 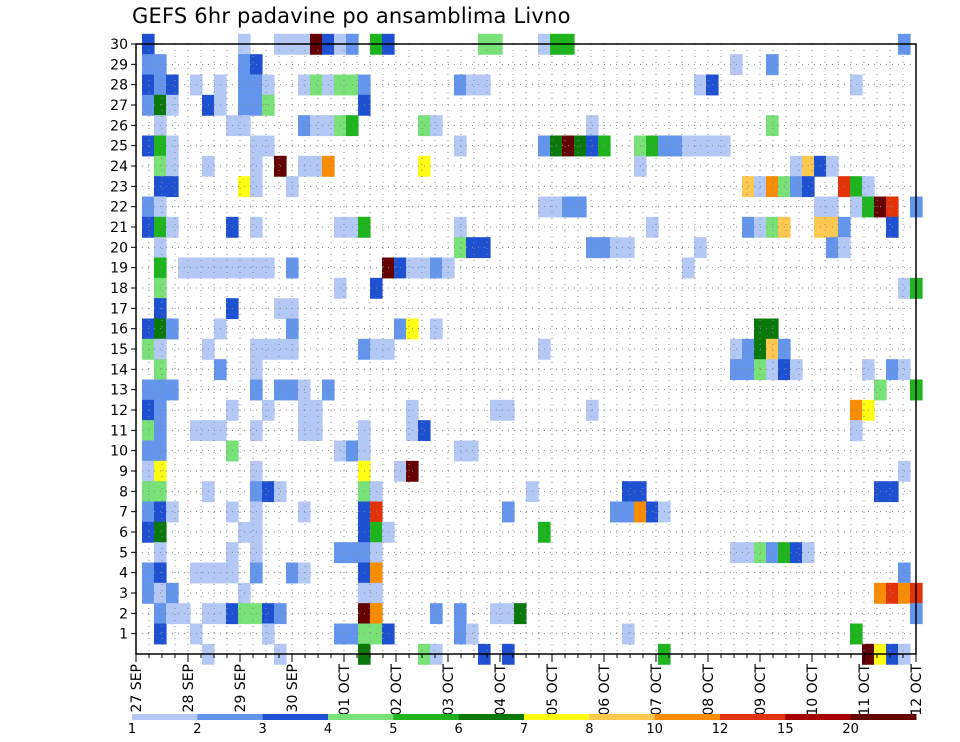 I want to click on colorbar-label: 2, so click(x=197, y=729).